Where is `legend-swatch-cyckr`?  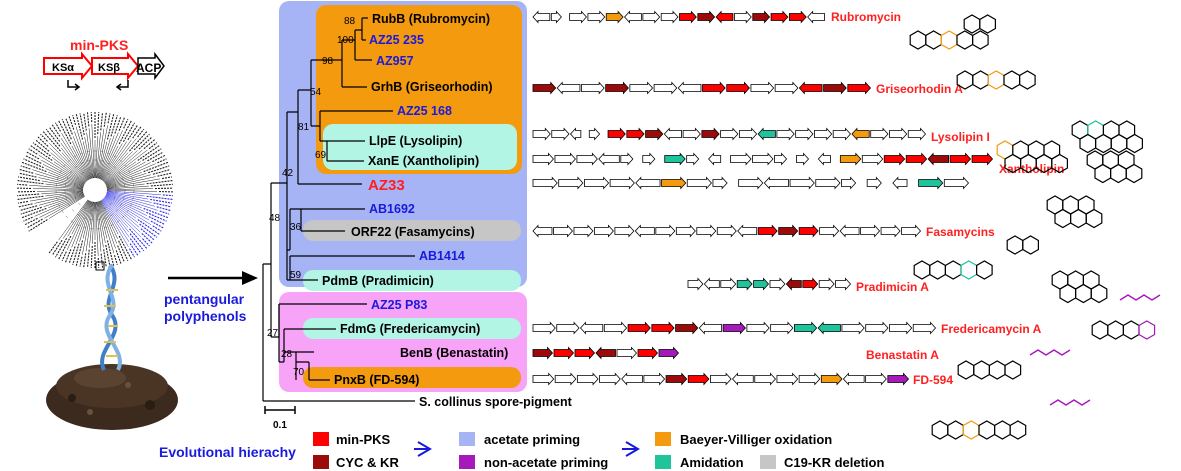 legend-swatch-cyckr is located at coordinates (321, 462).